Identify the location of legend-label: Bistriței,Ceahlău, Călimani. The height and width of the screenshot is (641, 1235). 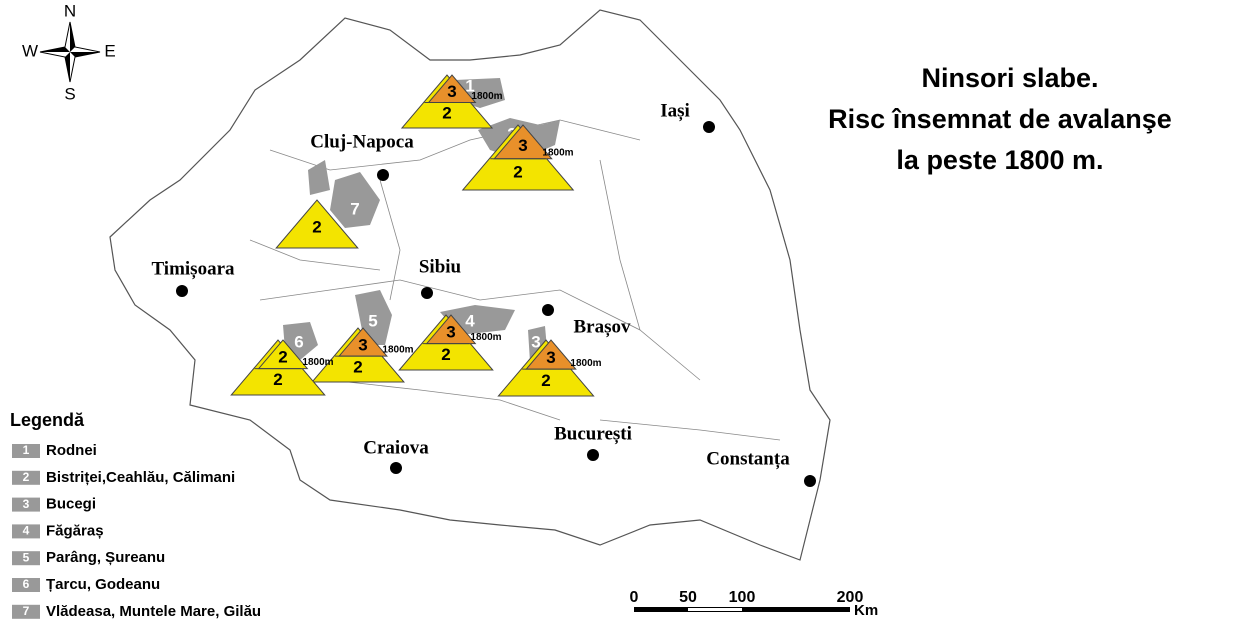
(140, 477).